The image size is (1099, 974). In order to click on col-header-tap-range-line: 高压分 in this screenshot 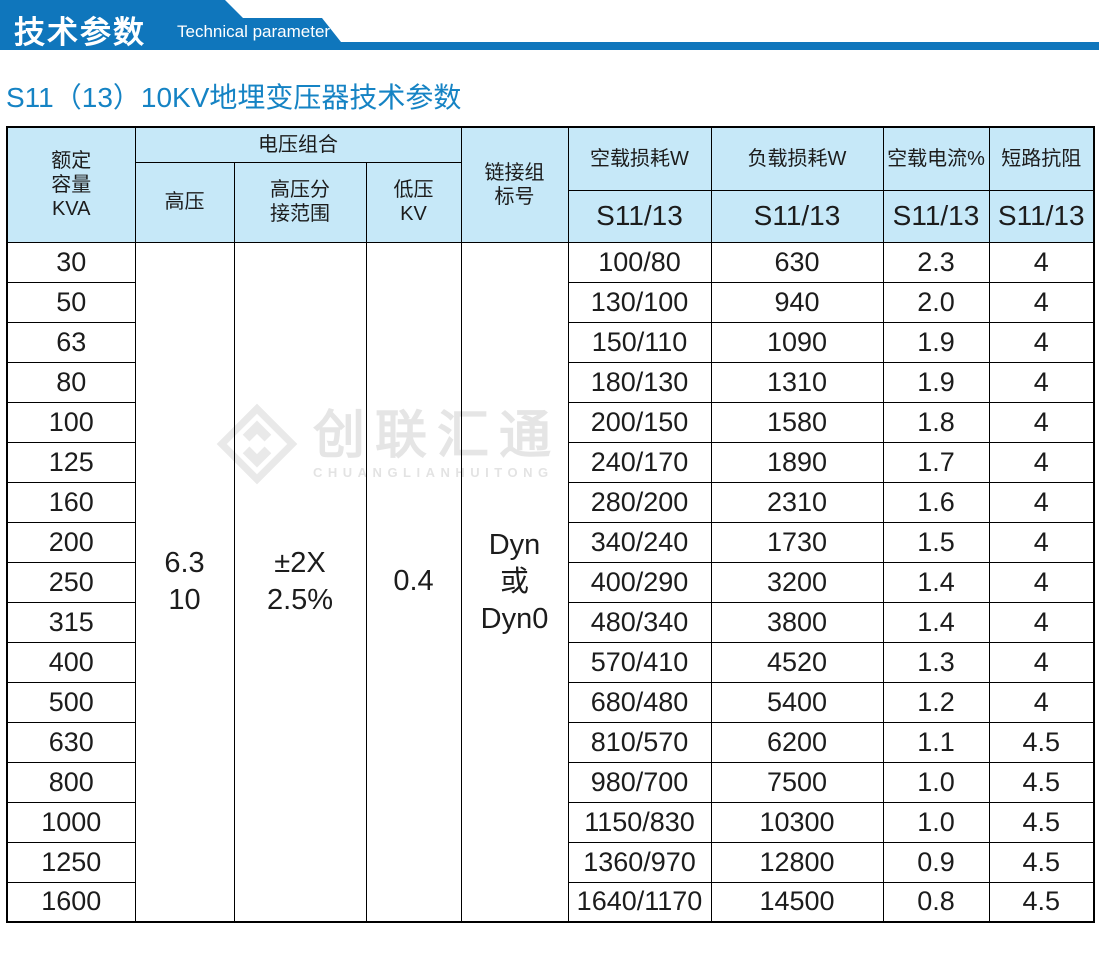, I will do `click(300, 190)`.